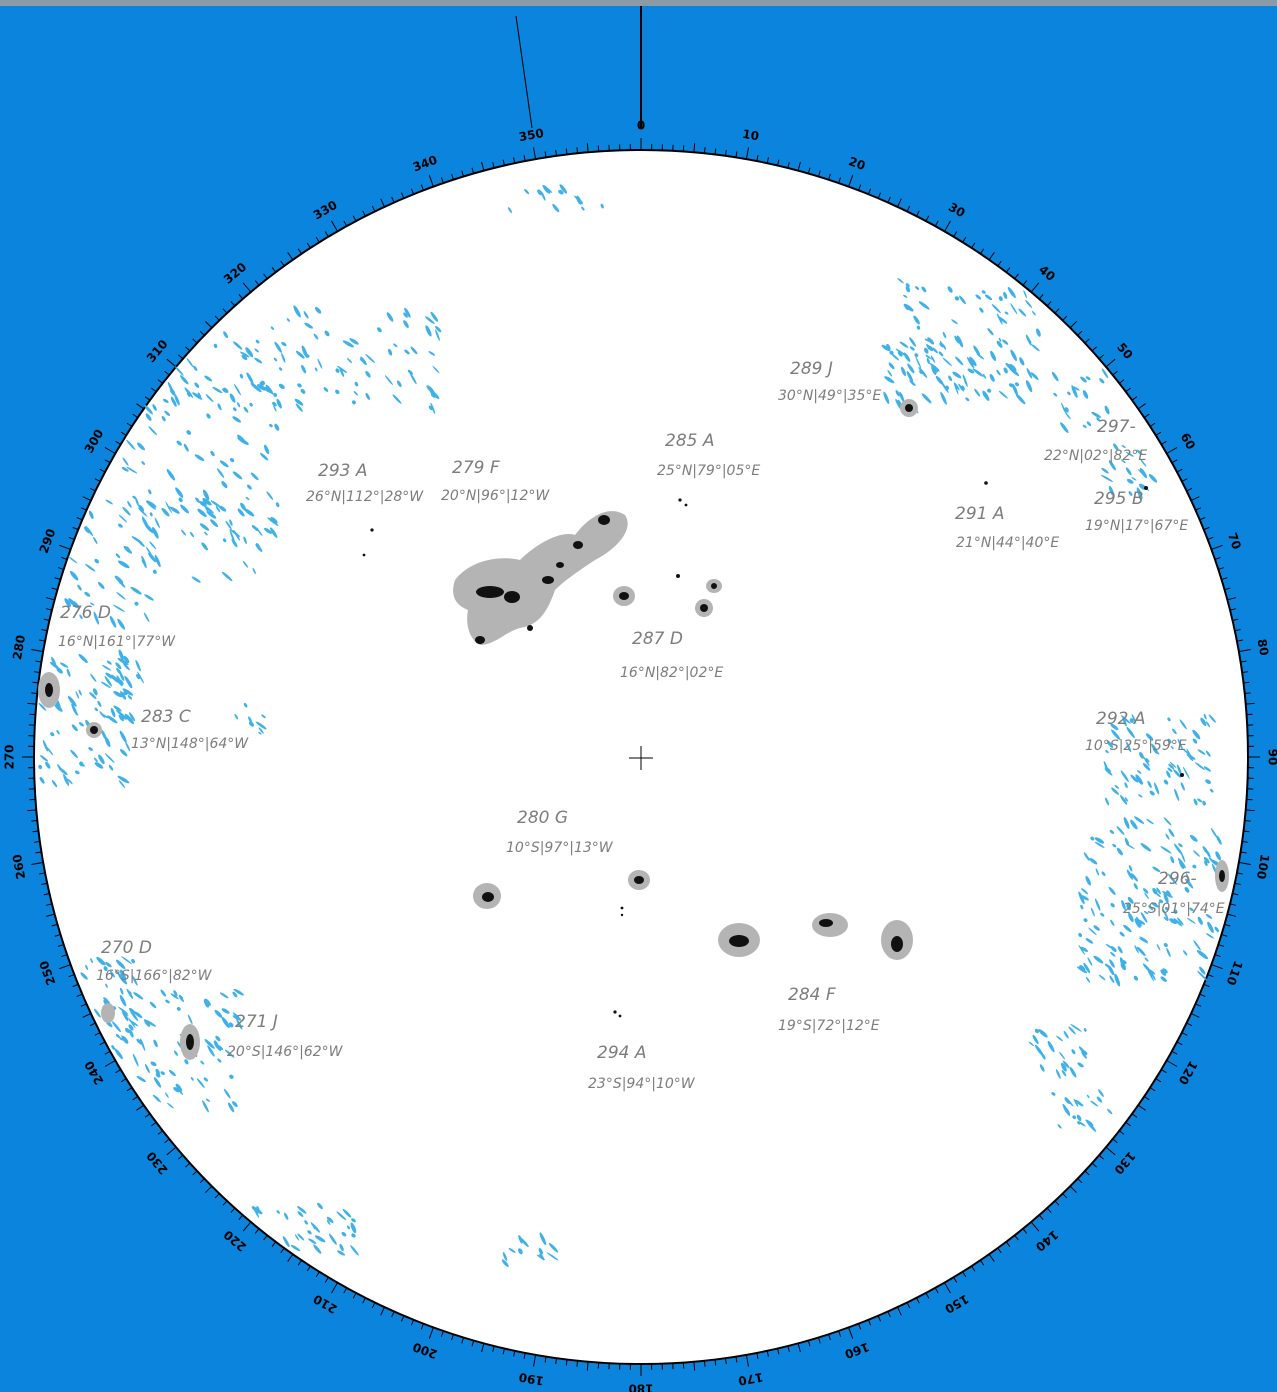  What do you see at coordinates (1263, 647) in the screenshot?
I see `degree-label-80: 80` at bounding box center [1263, 647].